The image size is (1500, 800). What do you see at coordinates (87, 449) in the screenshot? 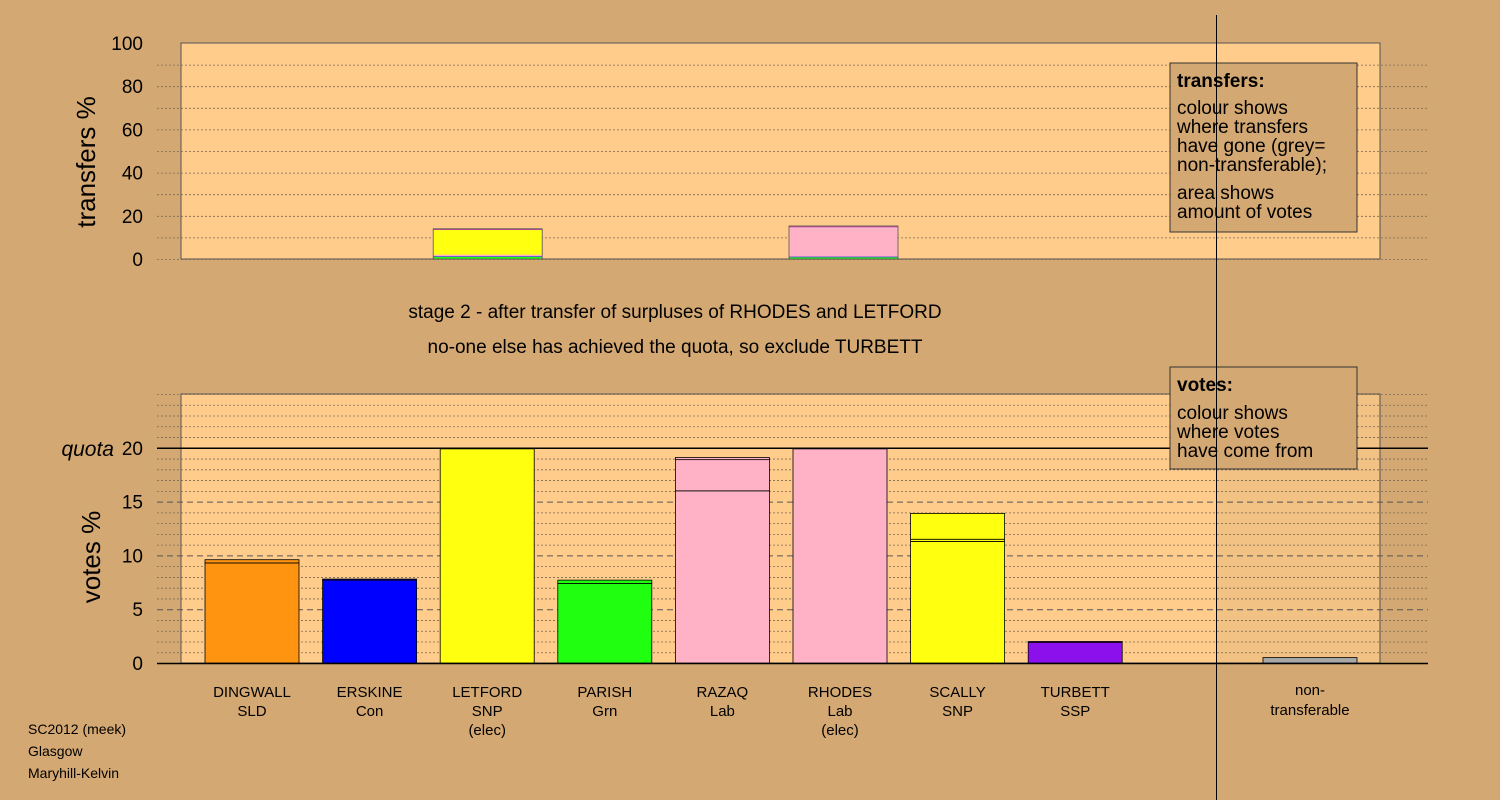
I see `quota-label: quota` at bounding box center [87, 449].